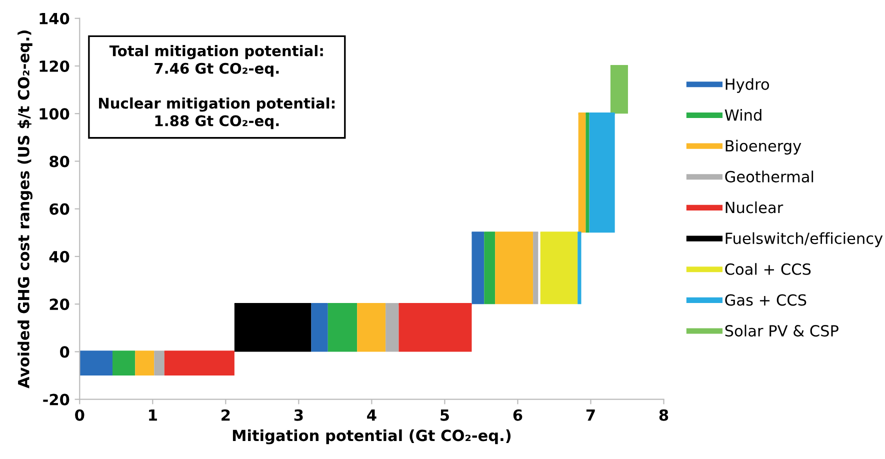  What do you see at coordinates (590, 415) in the screenshot?
I see `x-tick-label: 7` at bounding box center [590, 415].